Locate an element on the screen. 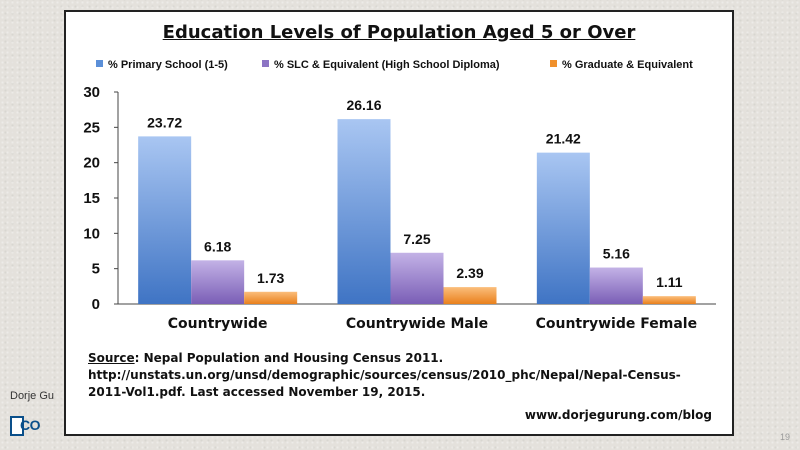 Image resolution: width=800 pixels, height=450 pixels. category-label: Countrywide is located at coordinates (218, 324).